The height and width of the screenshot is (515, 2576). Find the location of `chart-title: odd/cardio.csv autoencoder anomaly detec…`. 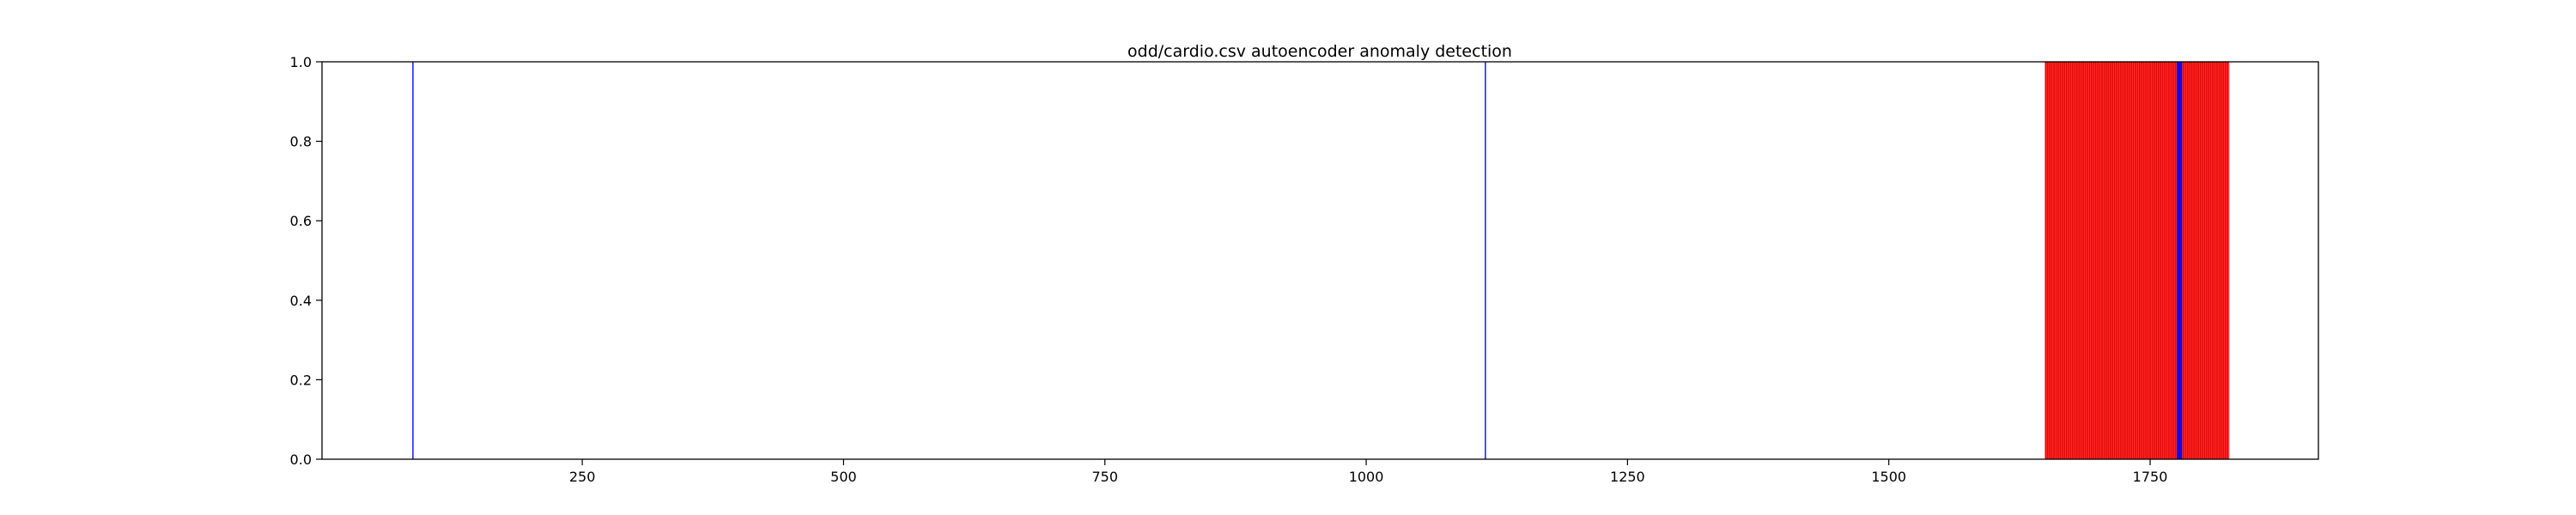

chart-title: odd/cardio.csv autoencoder anomaly detec… is located at coordinates (1319, 51).